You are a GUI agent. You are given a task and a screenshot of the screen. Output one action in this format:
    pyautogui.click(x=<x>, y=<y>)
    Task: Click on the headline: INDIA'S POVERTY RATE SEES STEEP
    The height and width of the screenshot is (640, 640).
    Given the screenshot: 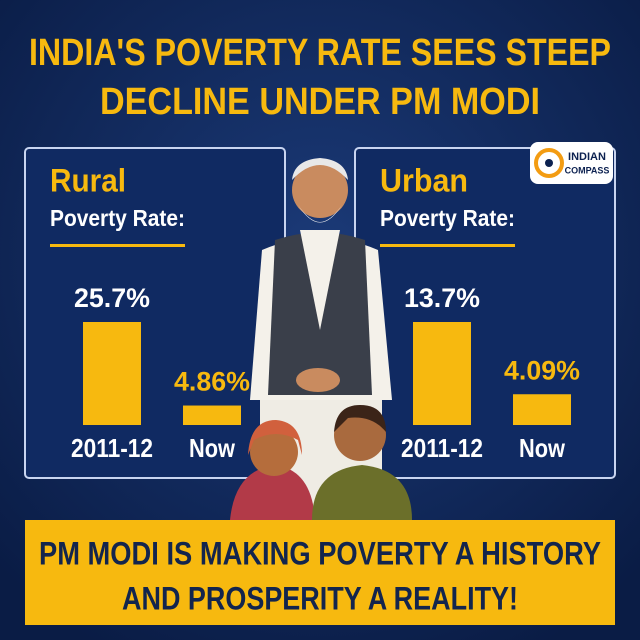 What is the action you would take?
    pyautogui.click(x=320, y=53)
    